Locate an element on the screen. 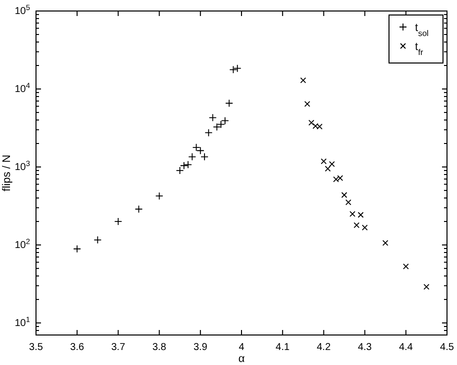  x-tick-label: 3.7 is located at coordinates (118, 348).